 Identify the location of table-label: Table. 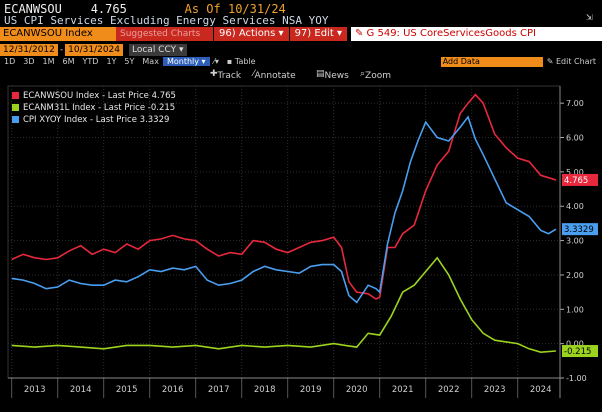
(245, 61).